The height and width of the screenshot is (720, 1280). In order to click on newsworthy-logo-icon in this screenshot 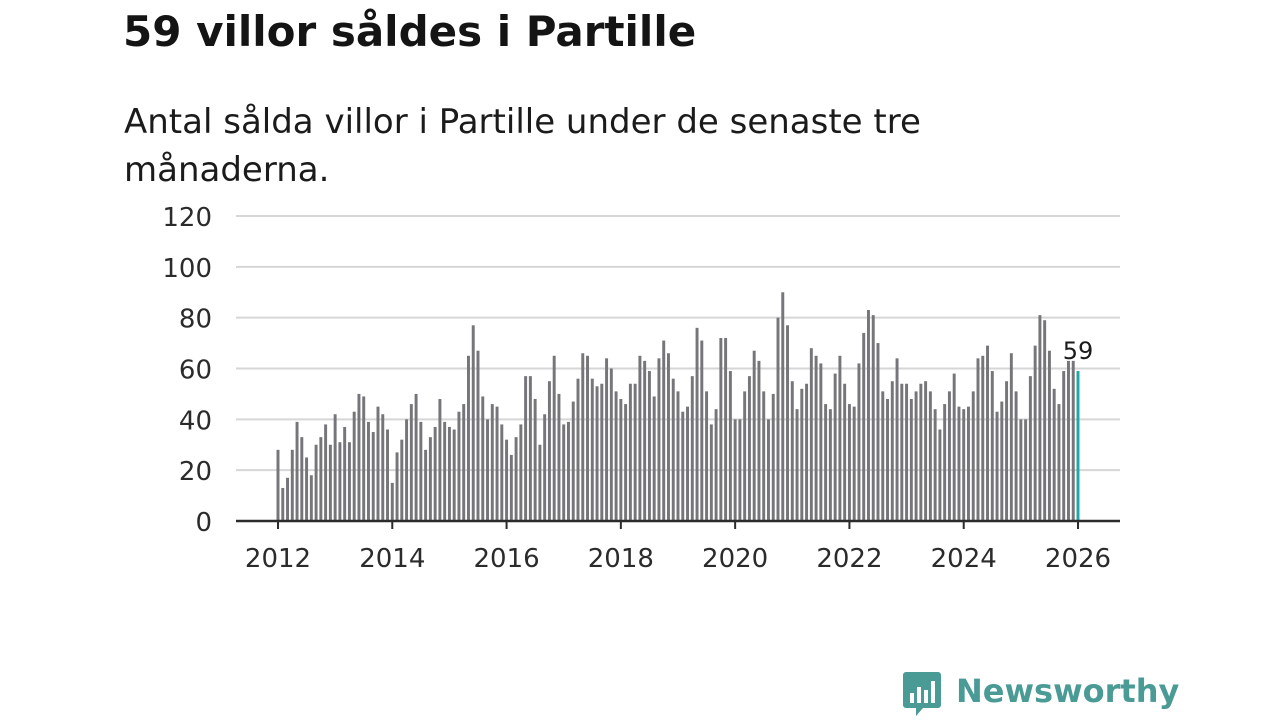, I will do `click(922, 694)`.